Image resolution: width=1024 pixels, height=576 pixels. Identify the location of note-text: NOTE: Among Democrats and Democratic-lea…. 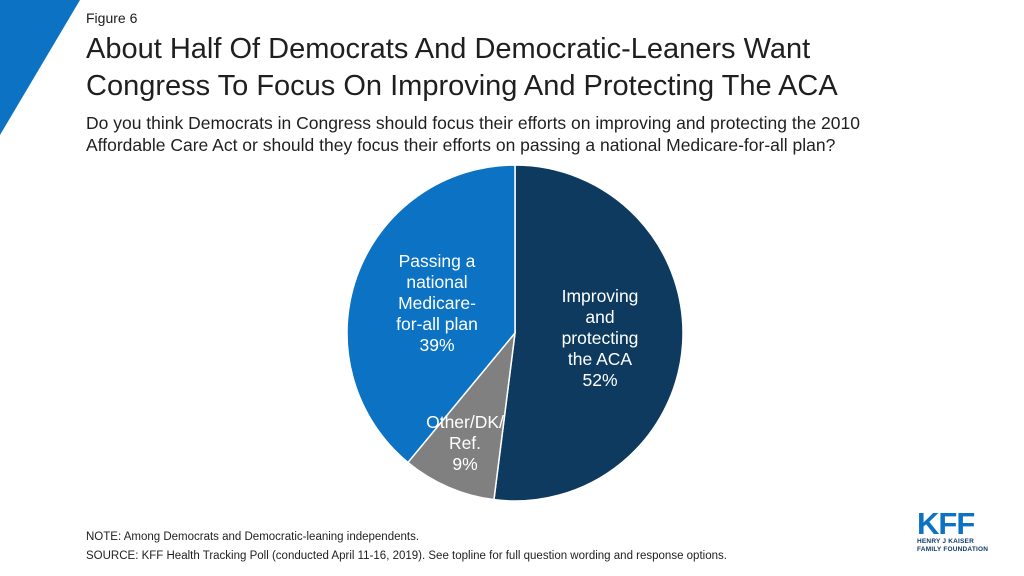
(253, 537).